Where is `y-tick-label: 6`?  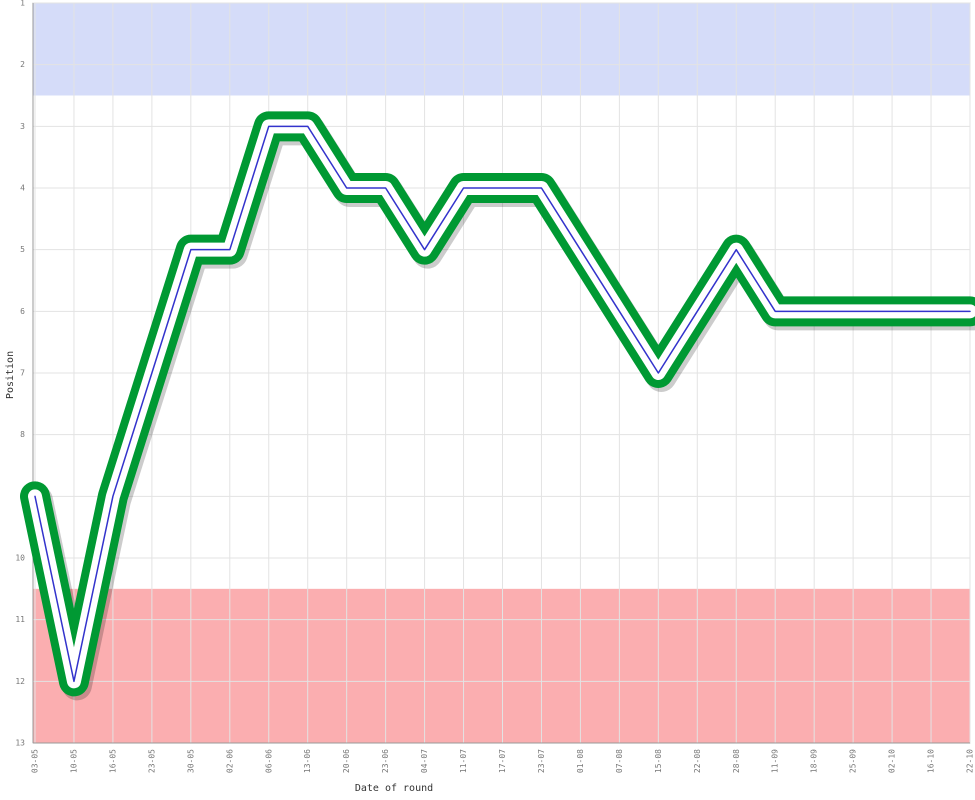 y-tick-label: 6 is located at coordinates (22, 311).